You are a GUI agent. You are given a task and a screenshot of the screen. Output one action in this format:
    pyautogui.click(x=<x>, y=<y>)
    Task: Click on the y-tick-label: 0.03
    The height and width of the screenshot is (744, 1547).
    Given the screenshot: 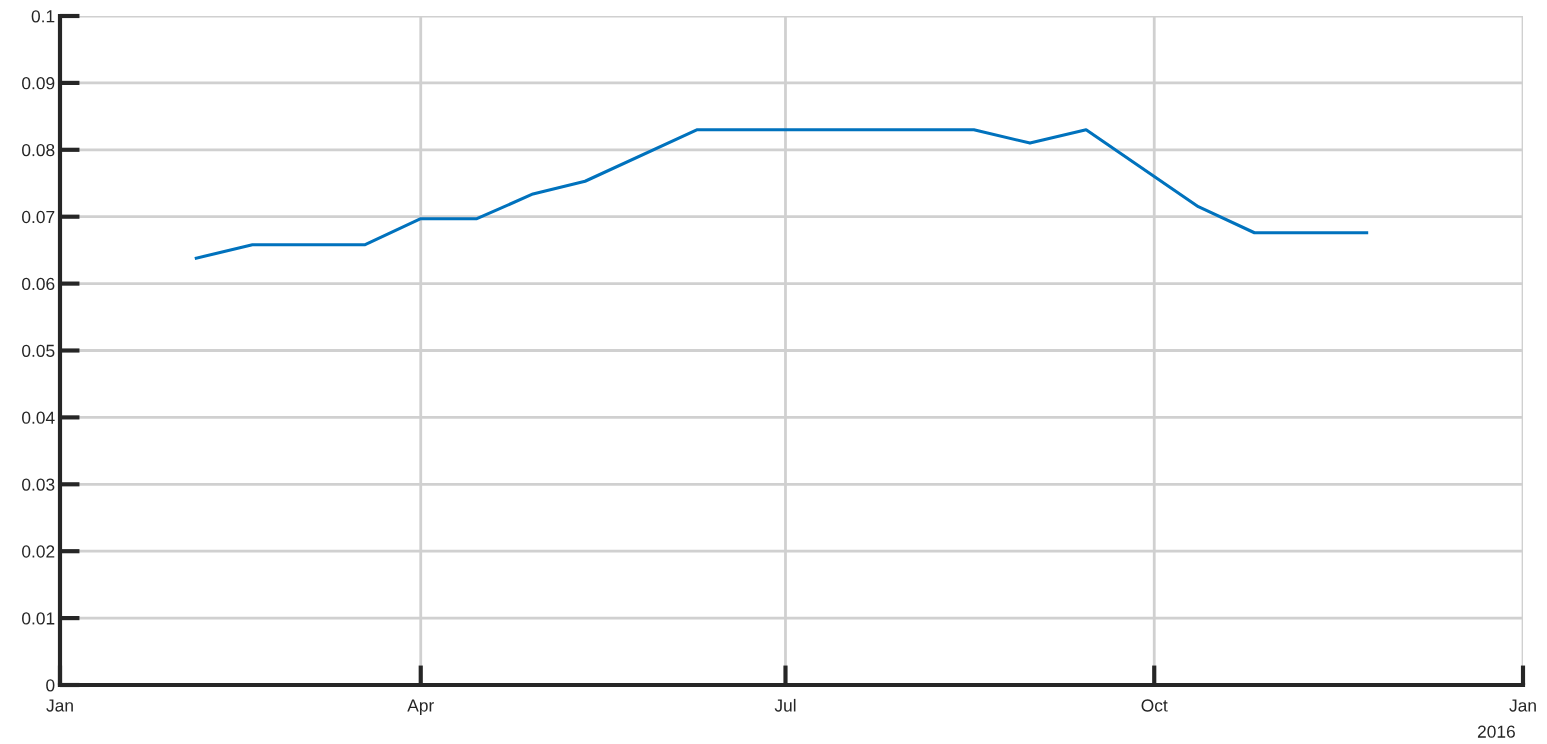 What is the action you would take?
    pyautogui.click(x=38, y=484)
    